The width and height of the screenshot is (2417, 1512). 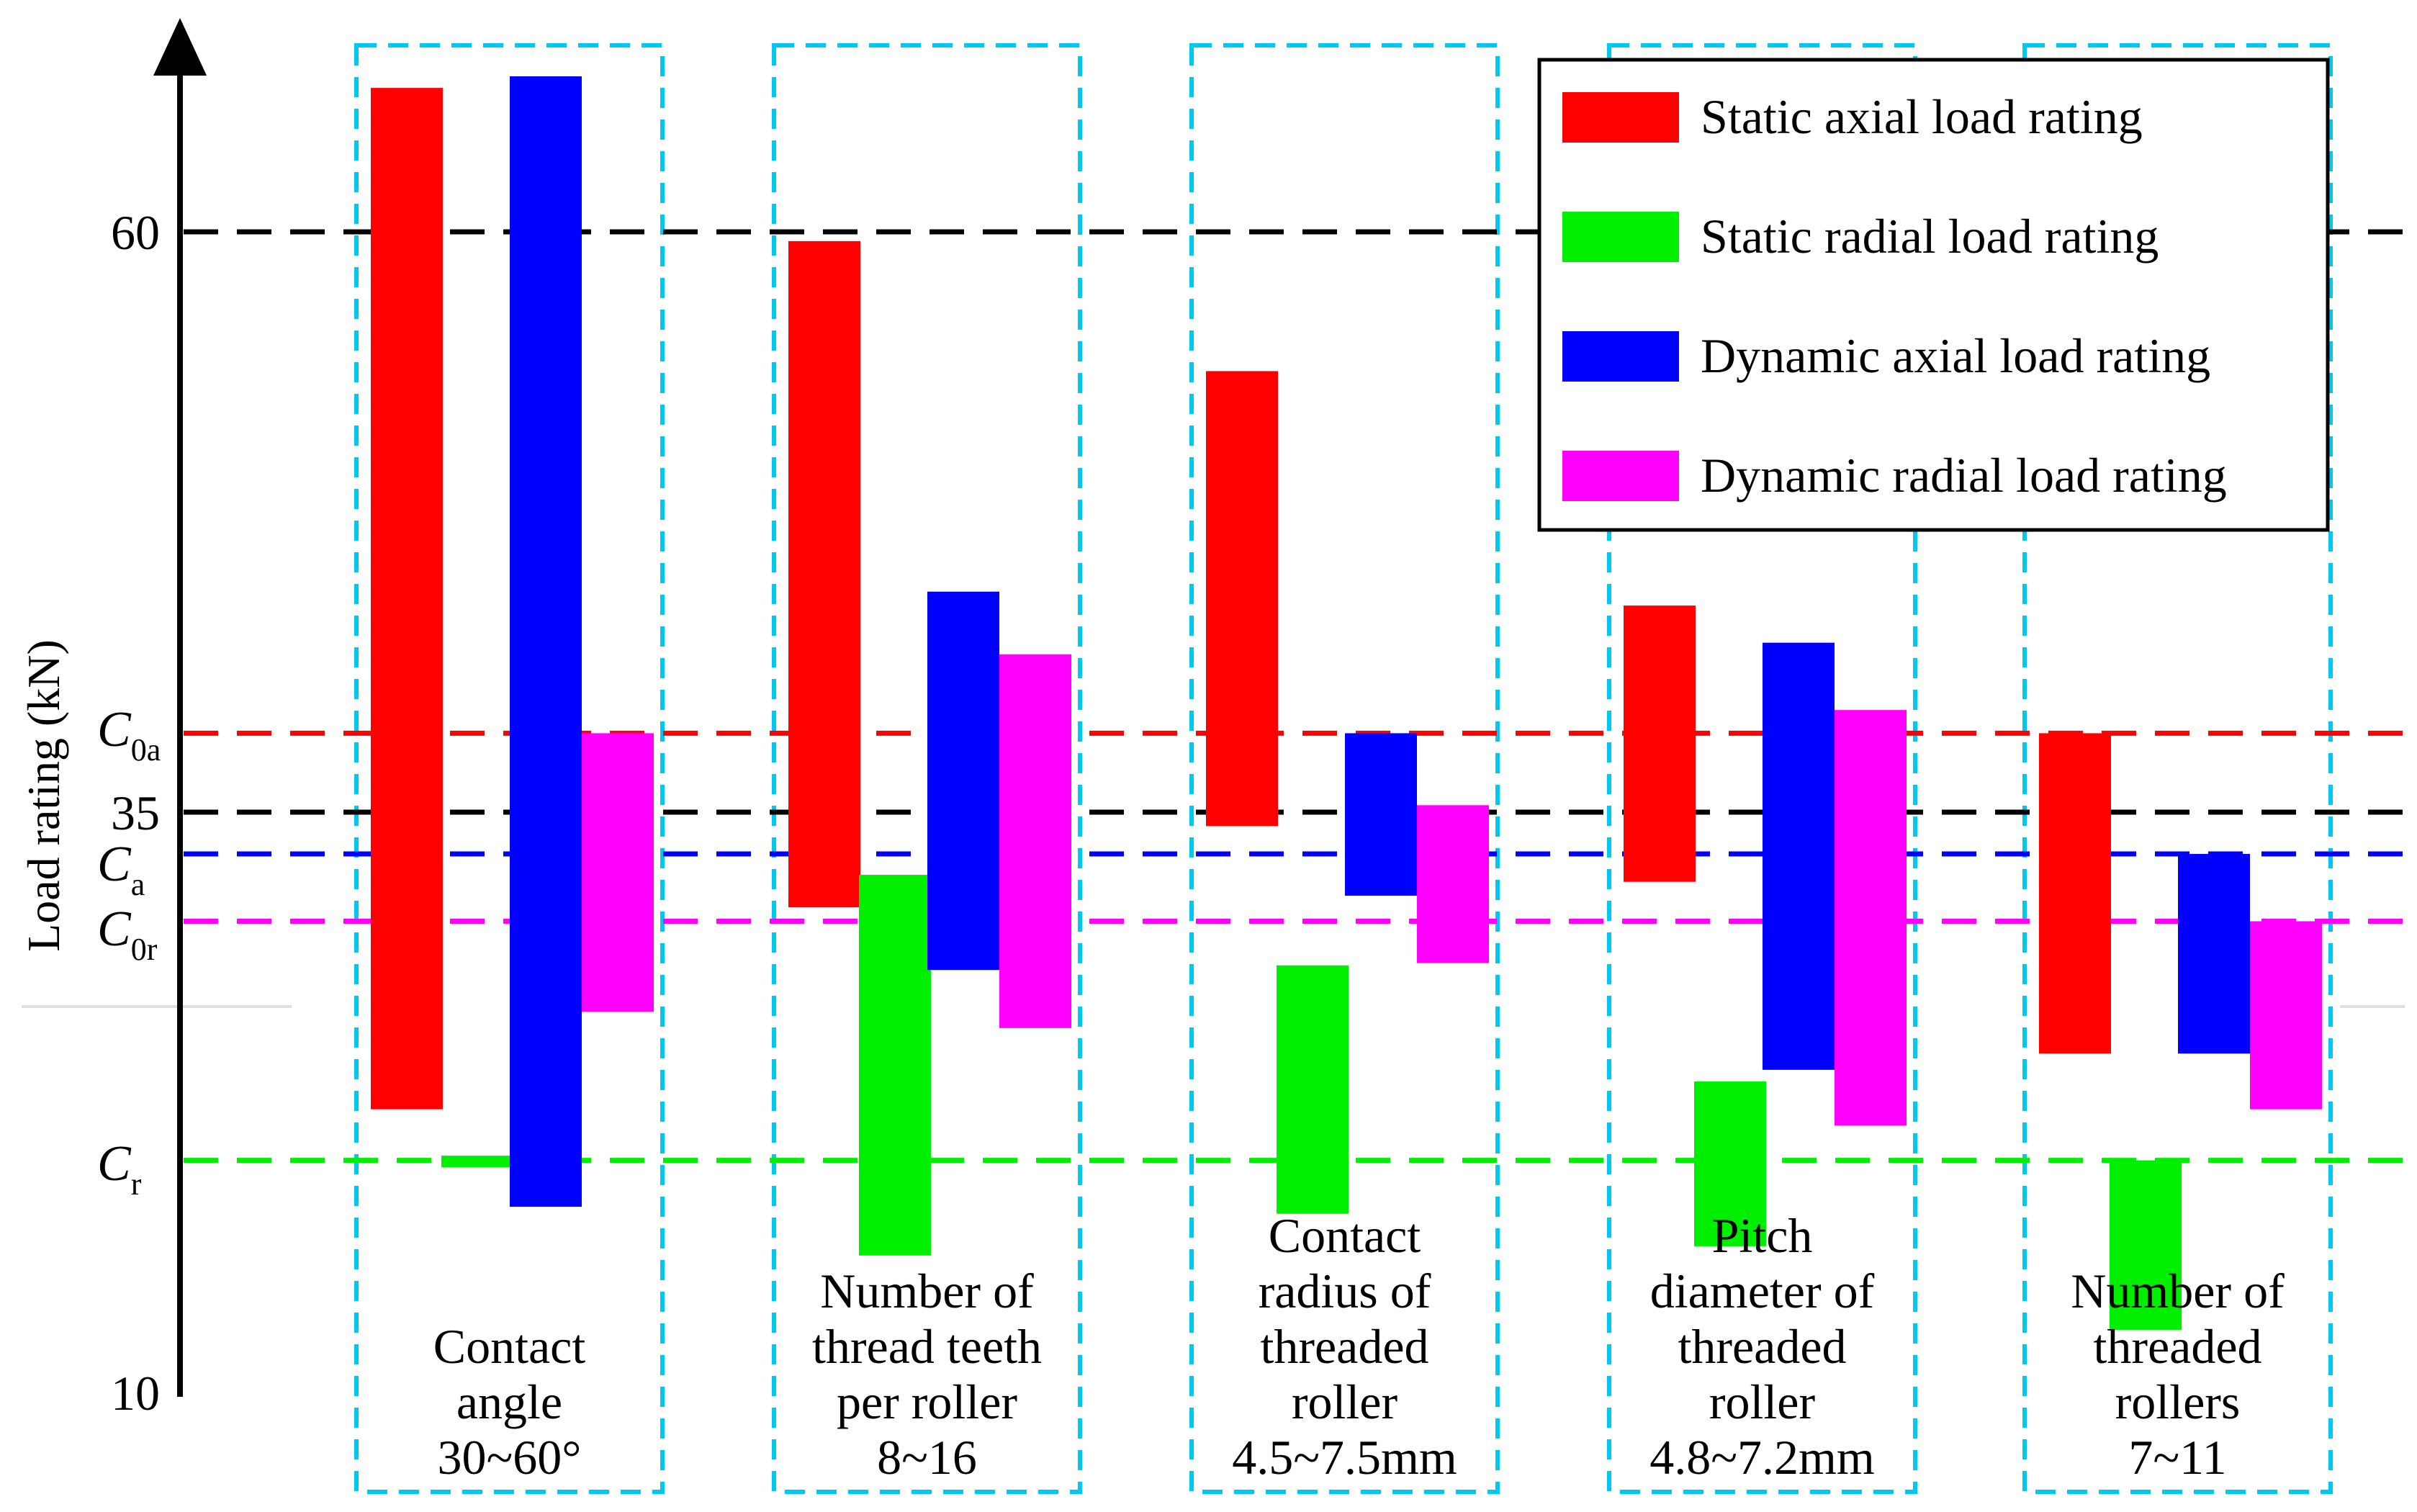 What do you see at coordinates (1964, 475) in the screenshot?
I see `legend-label: Dynamic radial load rating` at bounding box center [1964, 475].